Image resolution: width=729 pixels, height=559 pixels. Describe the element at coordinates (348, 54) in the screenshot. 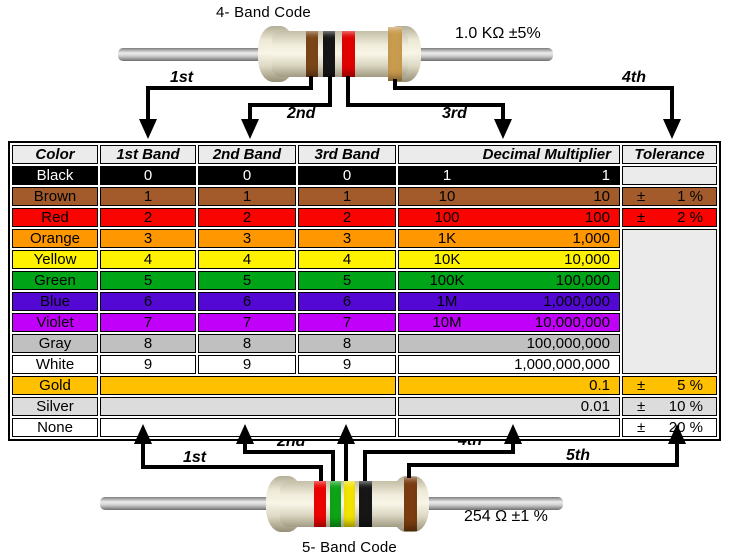

I see `band-3-red` at that location.